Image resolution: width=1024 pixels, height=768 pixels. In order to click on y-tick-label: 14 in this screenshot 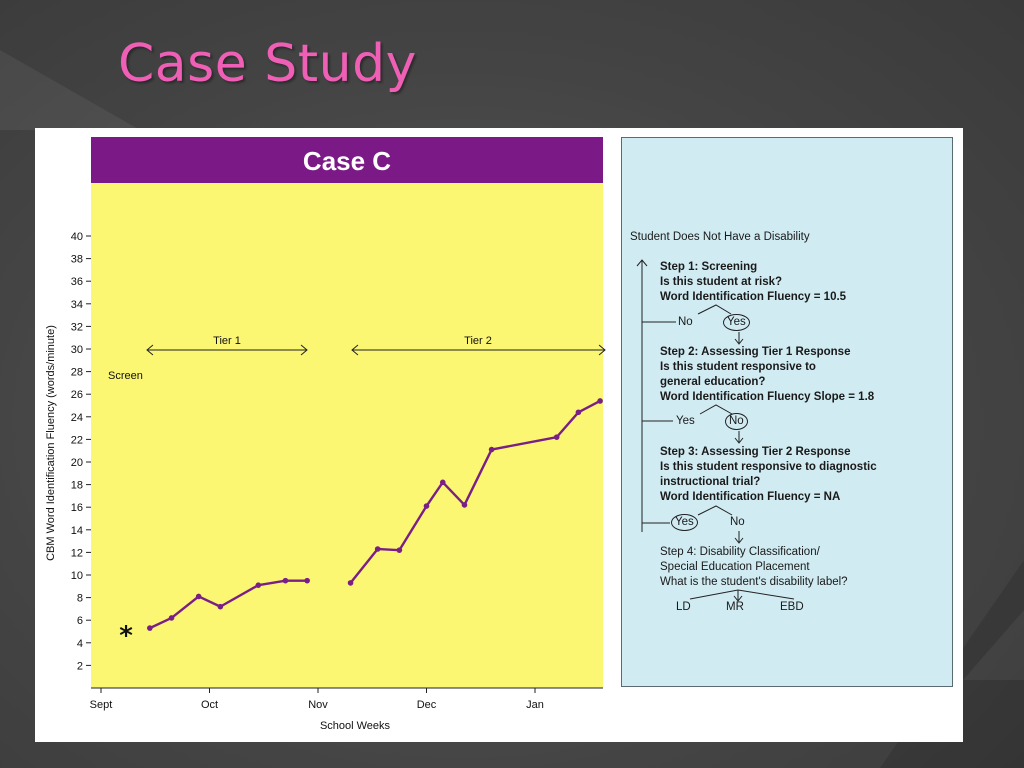, I will do `click(77, 531)`.